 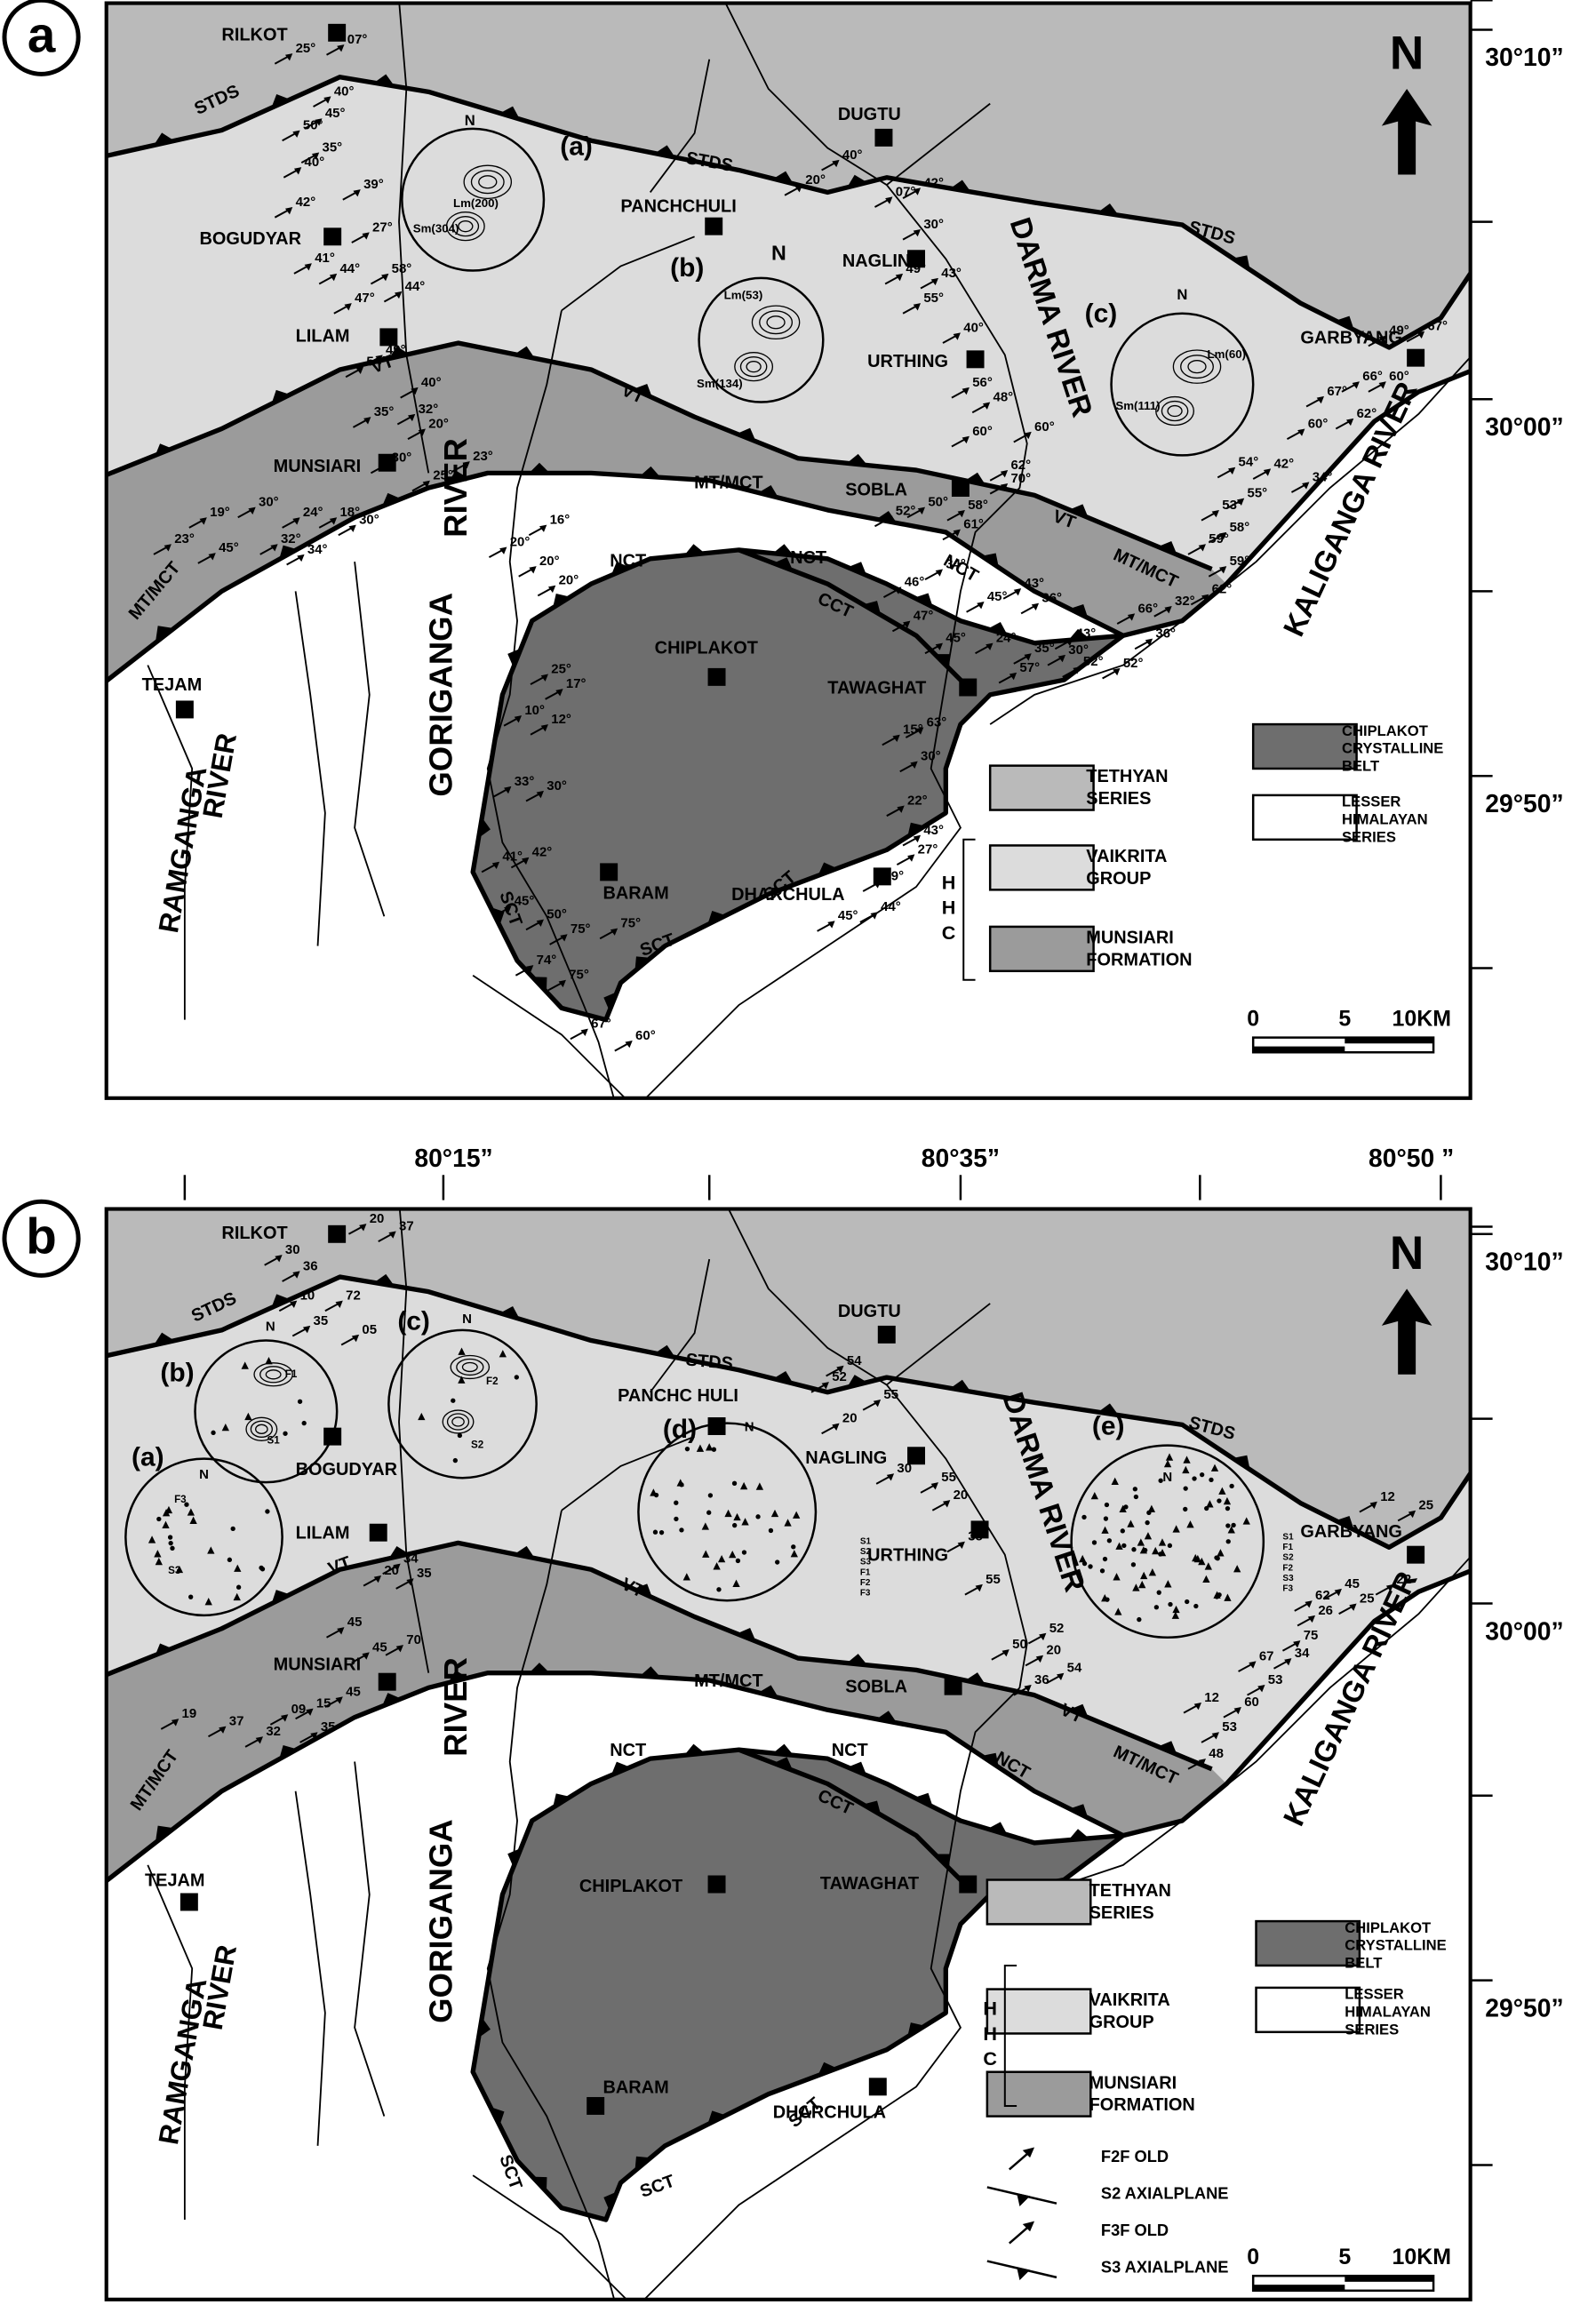 What do you see at coordinates (687, 268) in the screenshot?
I see `stereonet-label: (b)` at bounding box center [687, 268].